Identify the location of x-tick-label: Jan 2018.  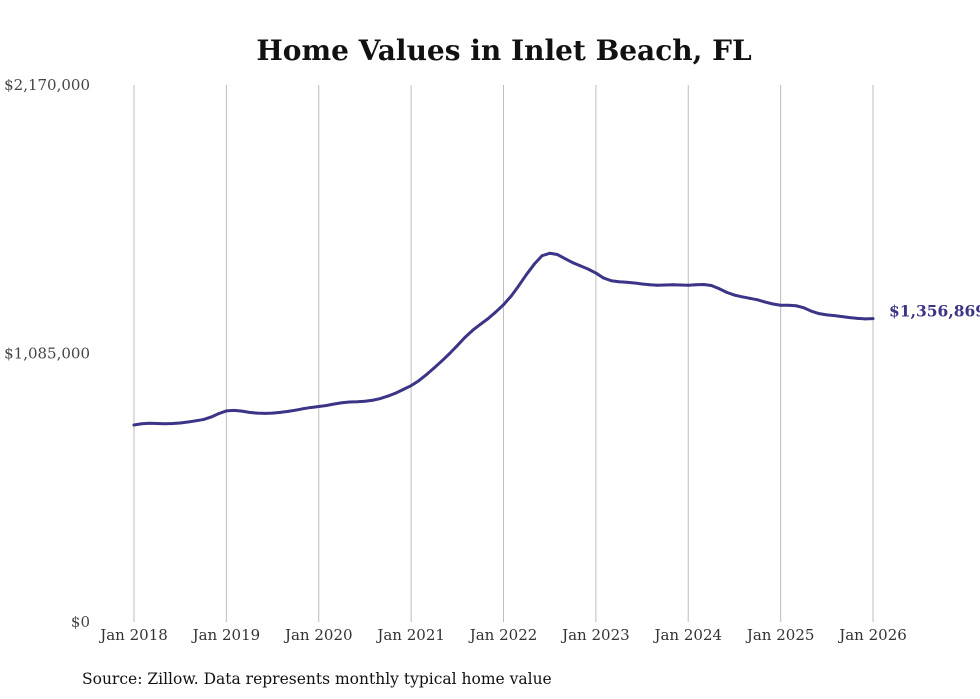
(133, 635).